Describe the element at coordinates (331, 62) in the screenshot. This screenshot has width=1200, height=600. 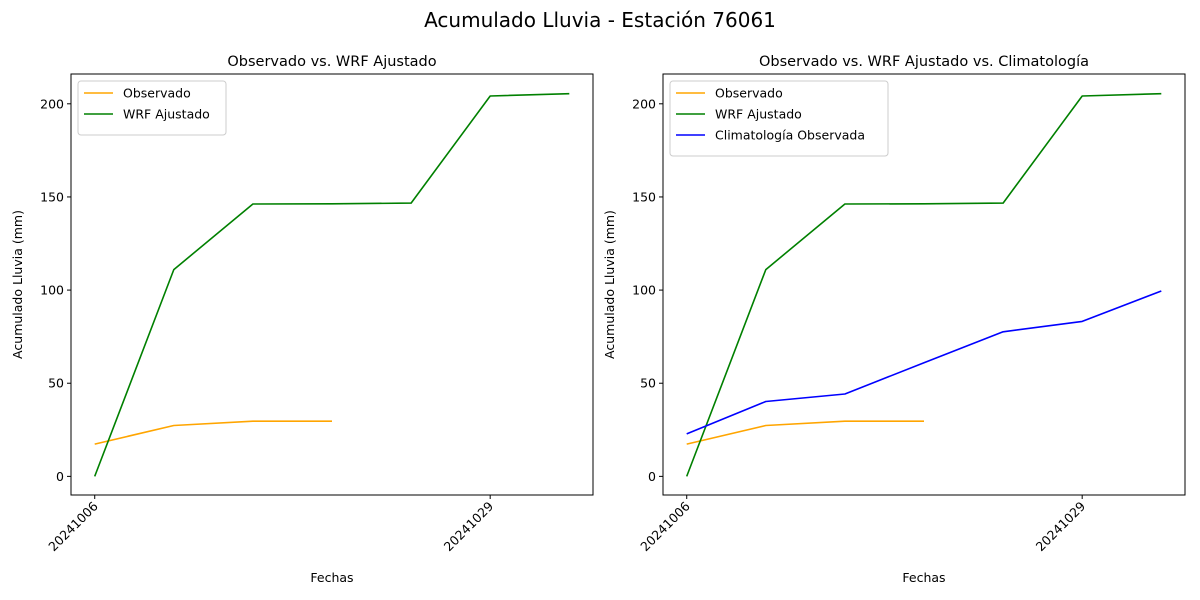
I see `chart-title: Observado vs. WRF Ajustado` at that location.